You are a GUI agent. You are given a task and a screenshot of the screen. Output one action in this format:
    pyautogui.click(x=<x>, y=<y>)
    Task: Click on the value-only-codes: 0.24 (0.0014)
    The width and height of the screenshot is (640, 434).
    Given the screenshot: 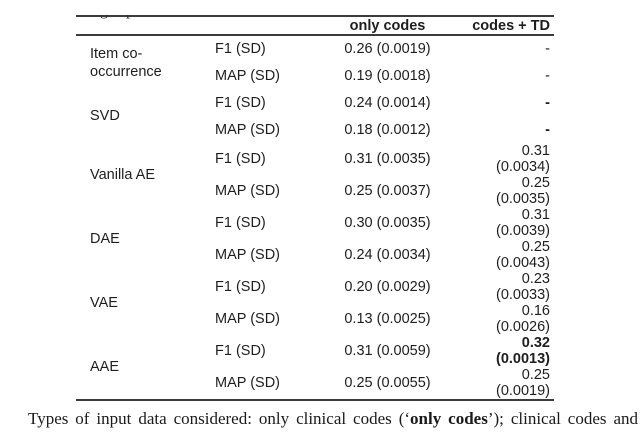 What is the action you would take?
    pyautogui.click(x=387, y=102)
    